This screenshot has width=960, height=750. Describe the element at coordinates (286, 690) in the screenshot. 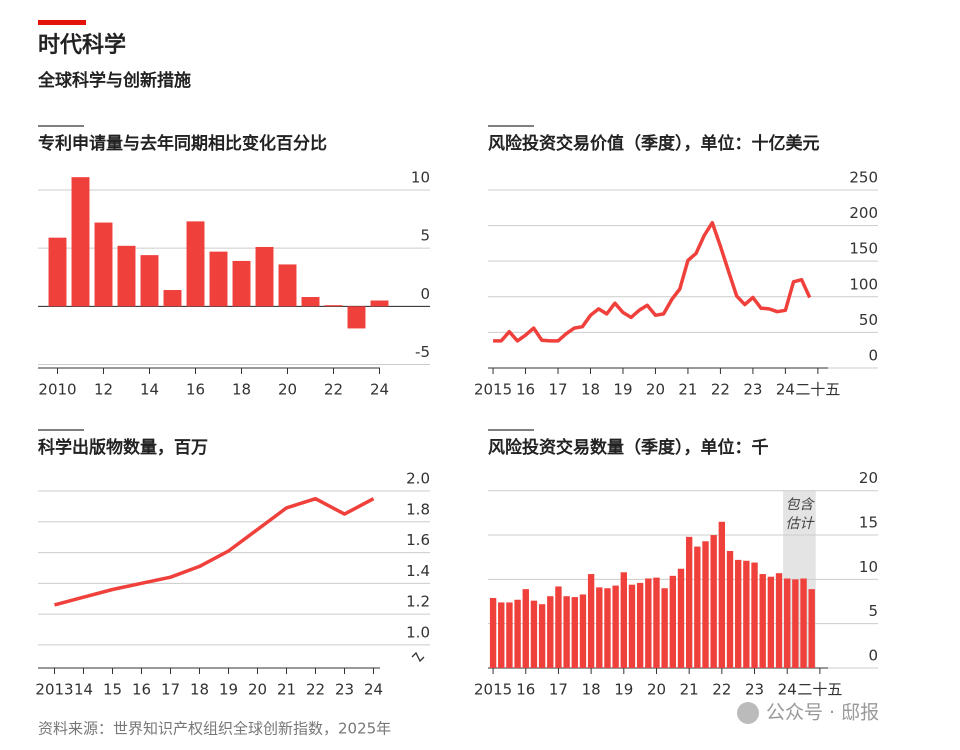

I see `x-tick-label: 21` at that location.